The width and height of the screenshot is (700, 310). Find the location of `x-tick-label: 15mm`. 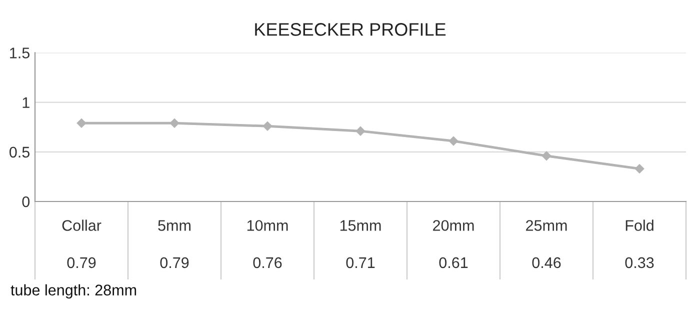

x-tick-label: 15mm is located at coordinates (360, 225).